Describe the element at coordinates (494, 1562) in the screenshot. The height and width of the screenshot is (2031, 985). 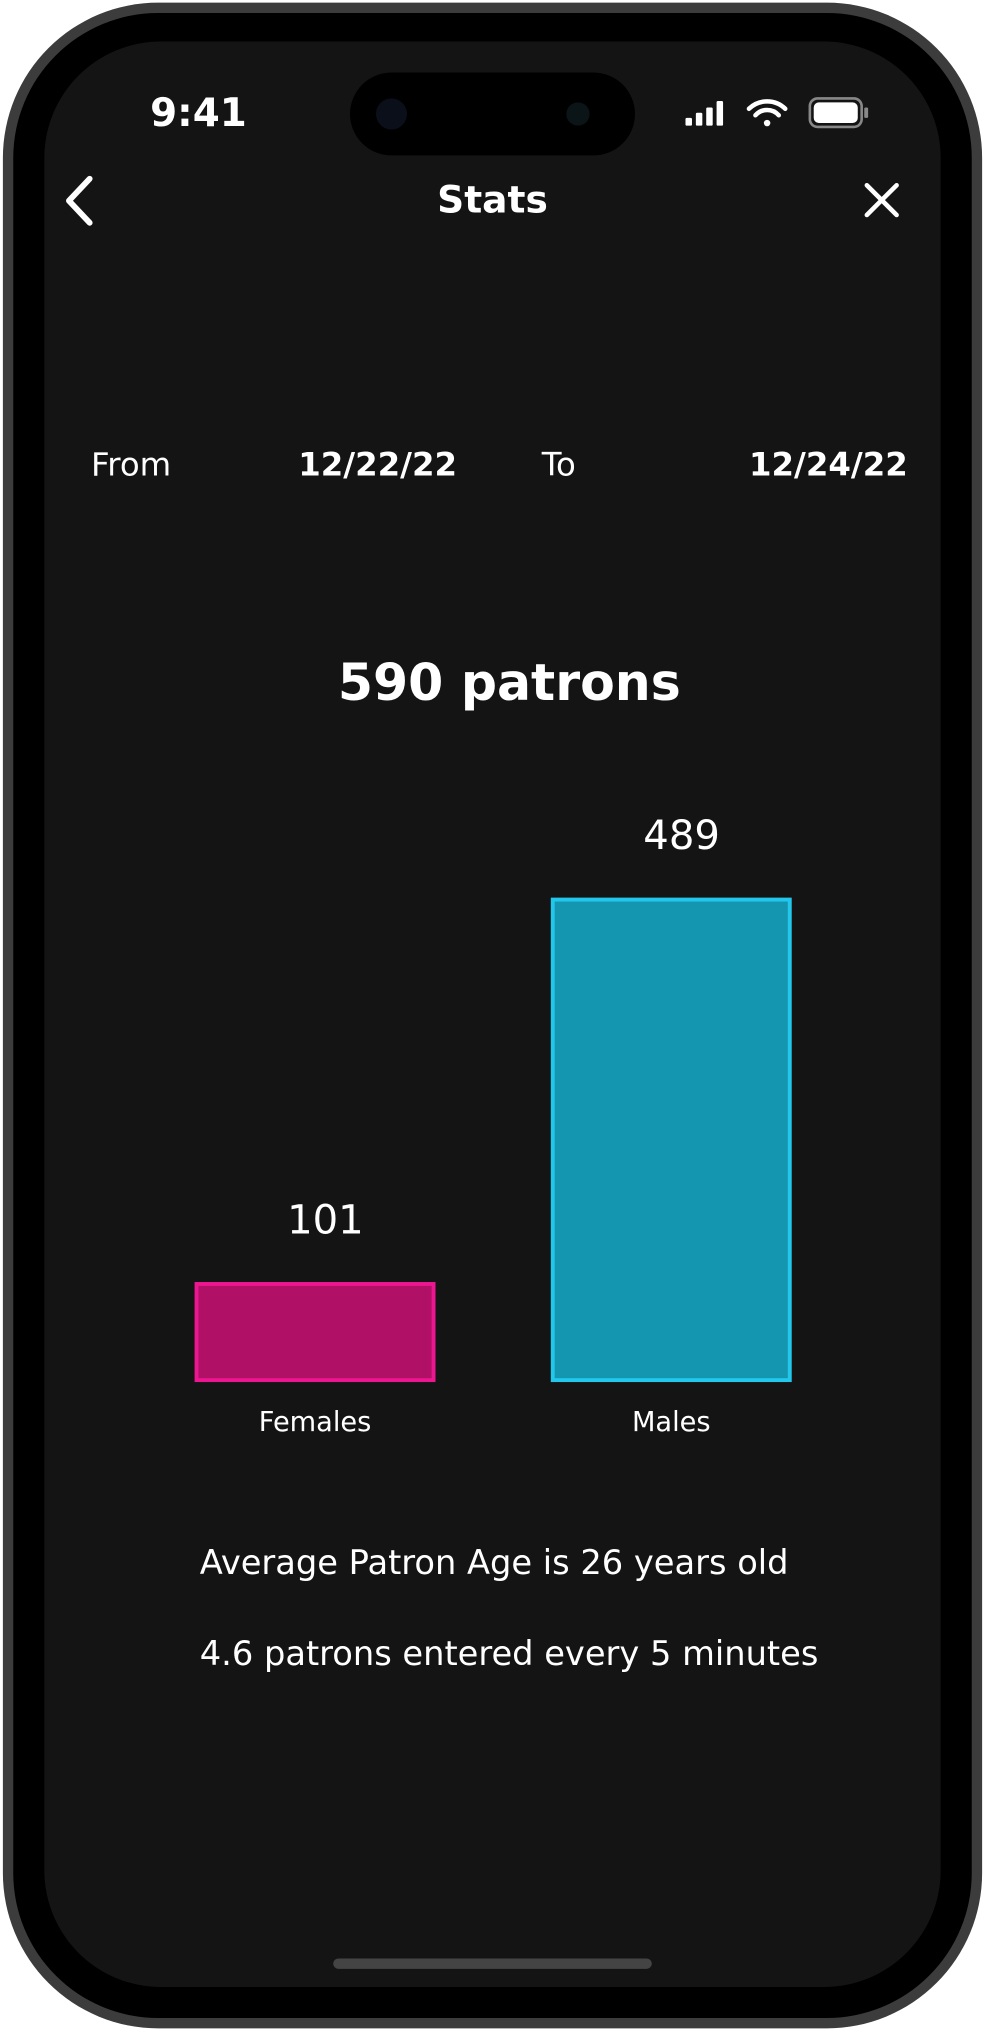
I see `stat-line: Average Patron Age is 26 years old` at that location.